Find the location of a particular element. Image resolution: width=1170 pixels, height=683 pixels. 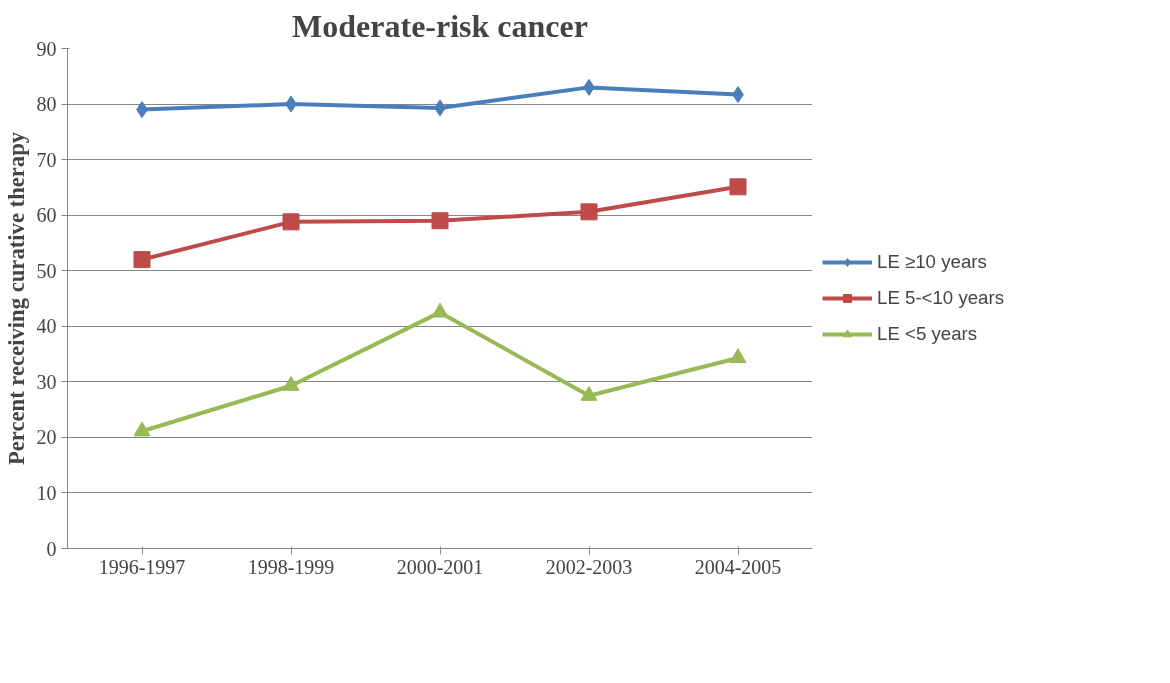

x-tick-label: 1998-1999 is located at coordinates (291, 566).